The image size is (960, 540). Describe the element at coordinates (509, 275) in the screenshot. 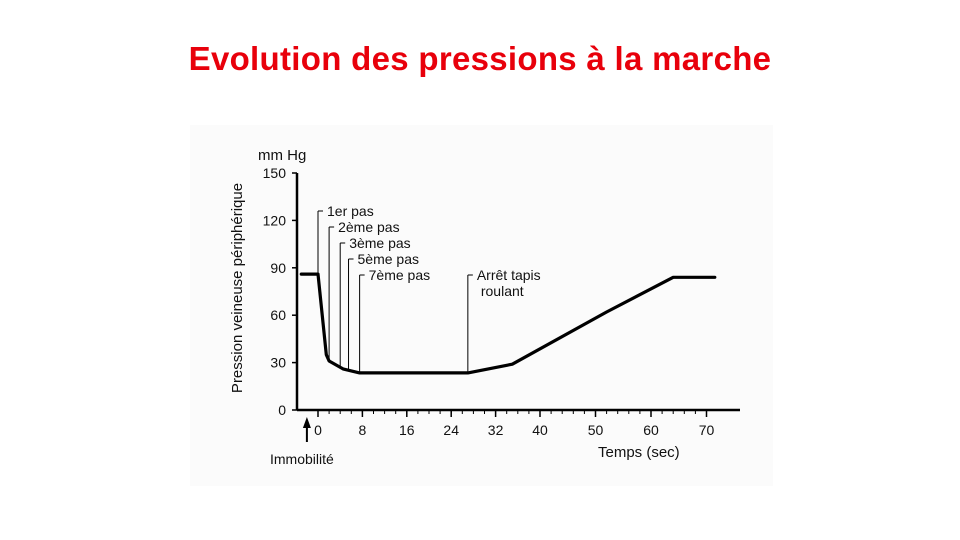

I see `annotation-label: Arrêt tapis` at that location.